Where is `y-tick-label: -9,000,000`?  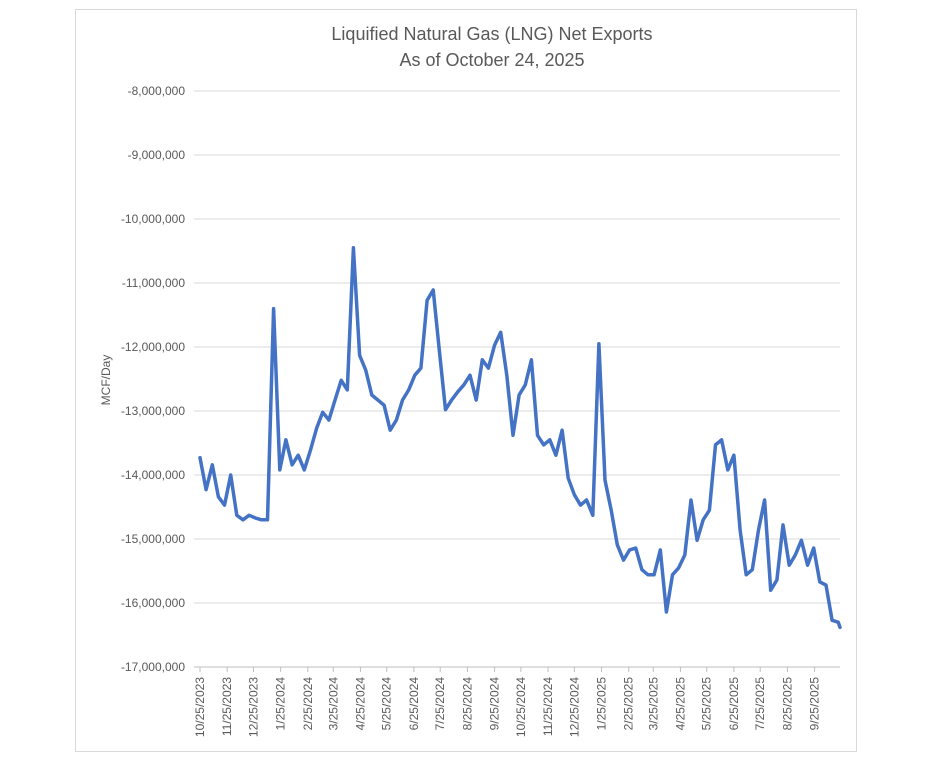
y-tick-label: -9,000,000 is located at coordinates (157, 155).